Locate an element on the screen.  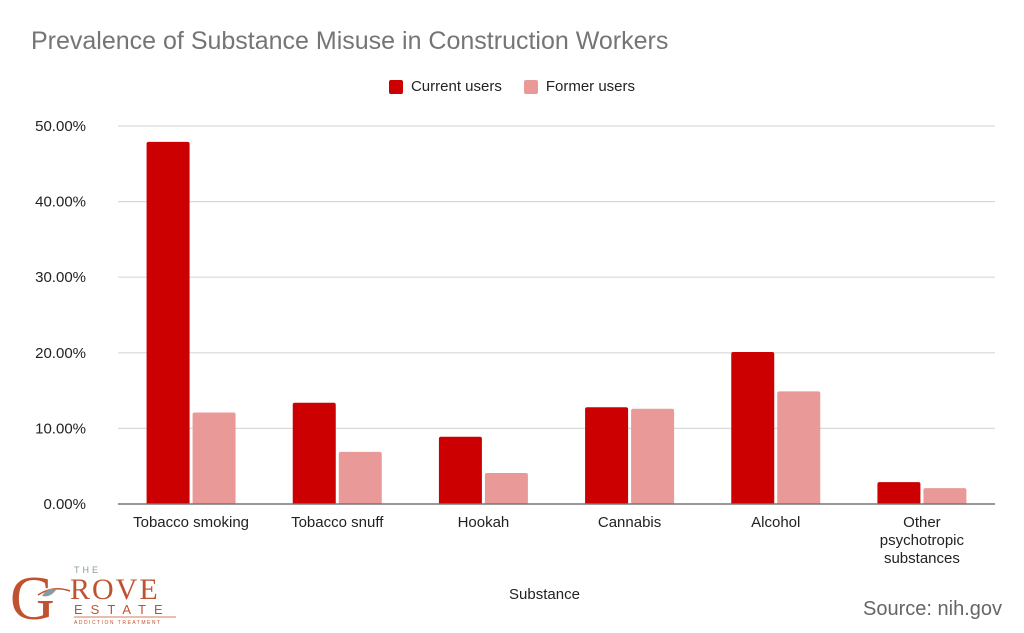
legend-swatch-former is located at coordinates (530, 86).